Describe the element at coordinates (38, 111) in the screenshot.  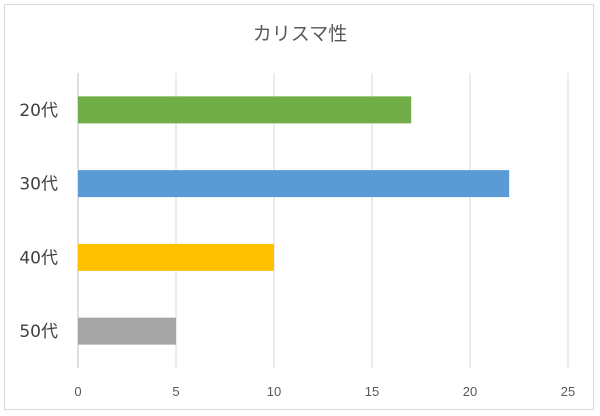
I see `category-label: 20代` at that location.